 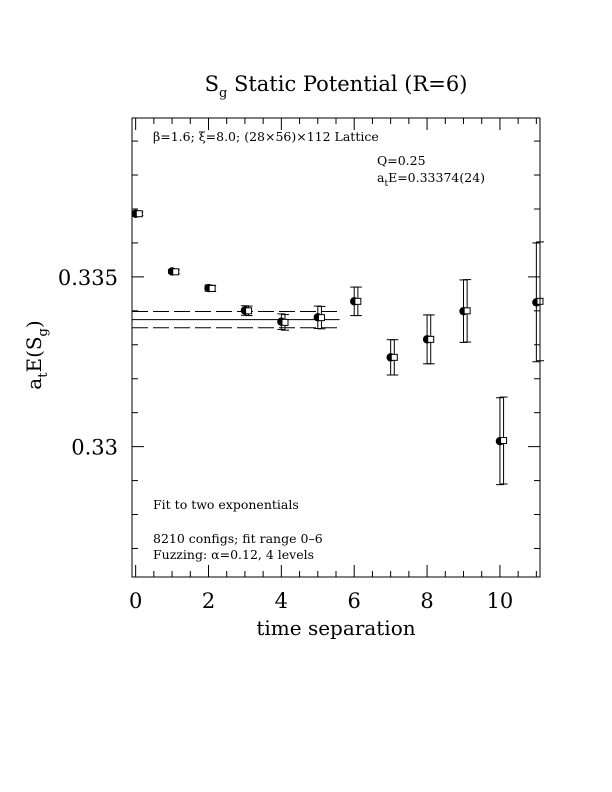 What do you see at coordinates (281, 601) in the screenshot?
I see `x-tick-label: 4` at bounding box center [281, 601].